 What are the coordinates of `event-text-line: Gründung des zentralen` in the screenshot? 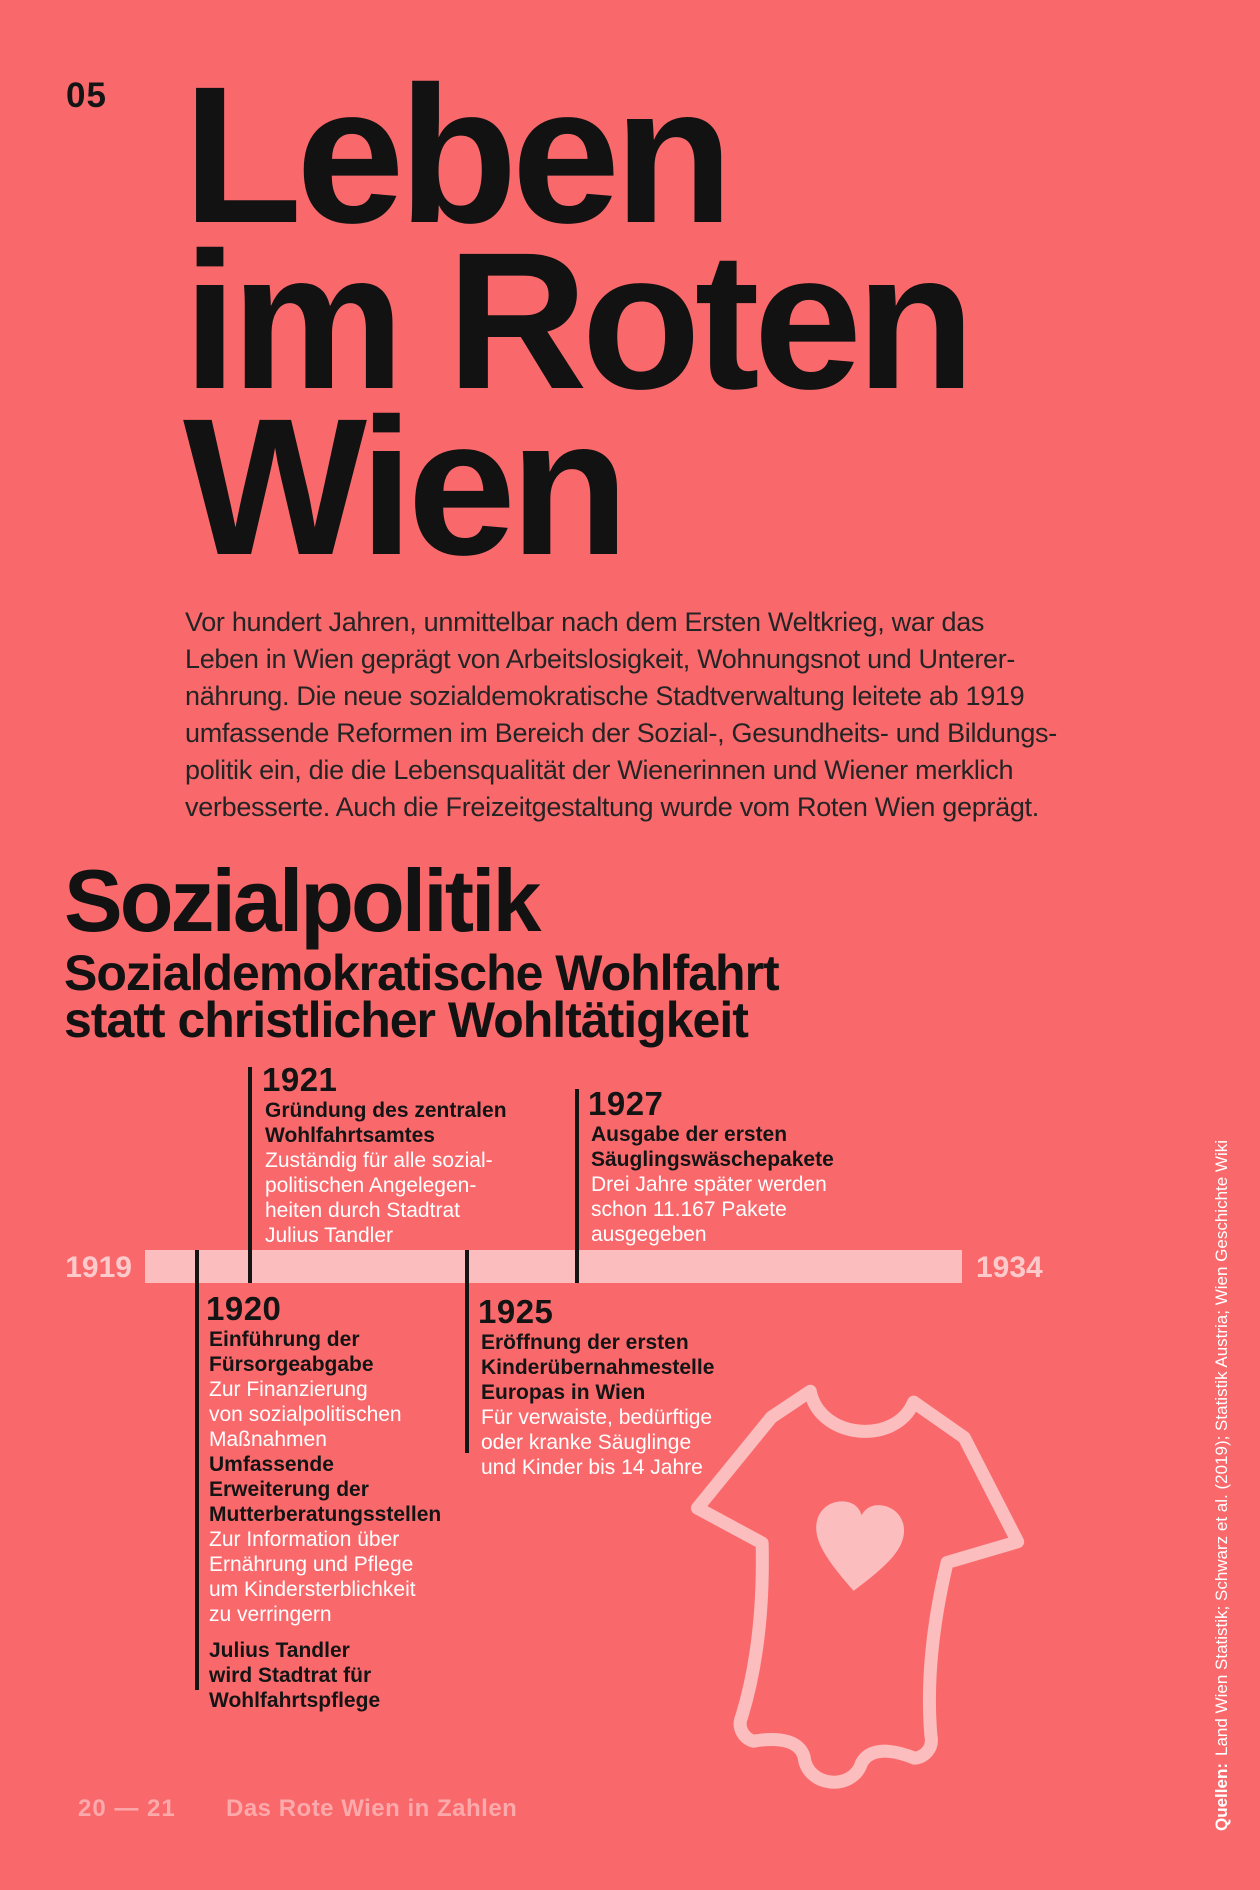 It's located at (386, 1110).